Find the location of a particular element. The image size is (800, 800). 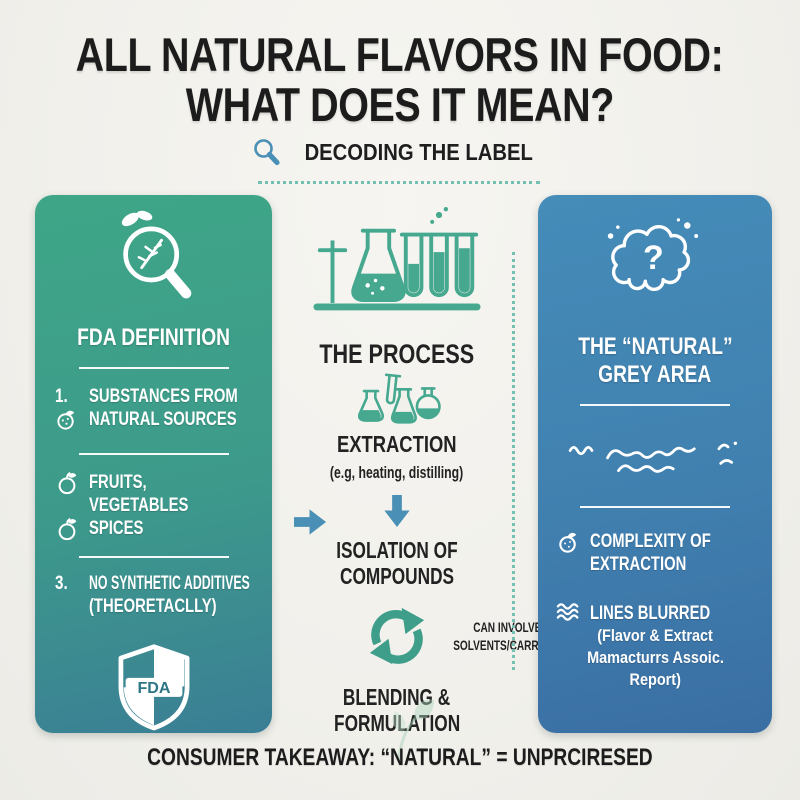

waves-icon is located at coordinates (567, 612).